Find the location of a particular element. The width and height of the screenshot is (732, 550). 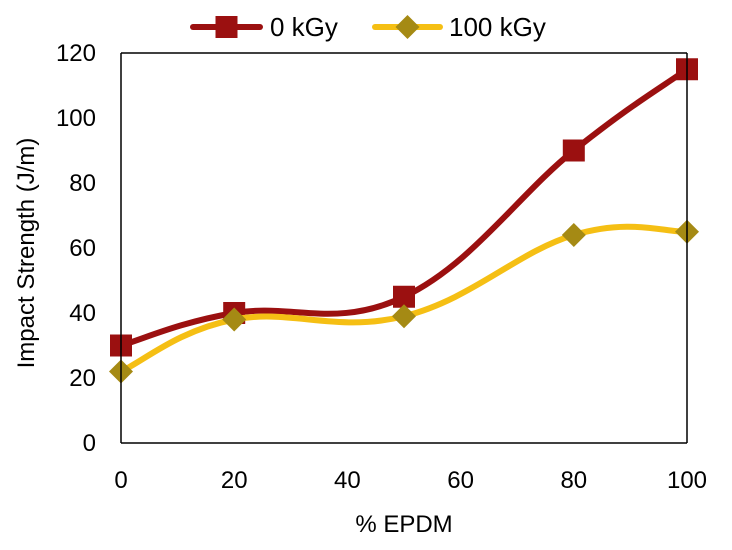

x-axis-title: % EPDM is located at coordinates (403, 524).